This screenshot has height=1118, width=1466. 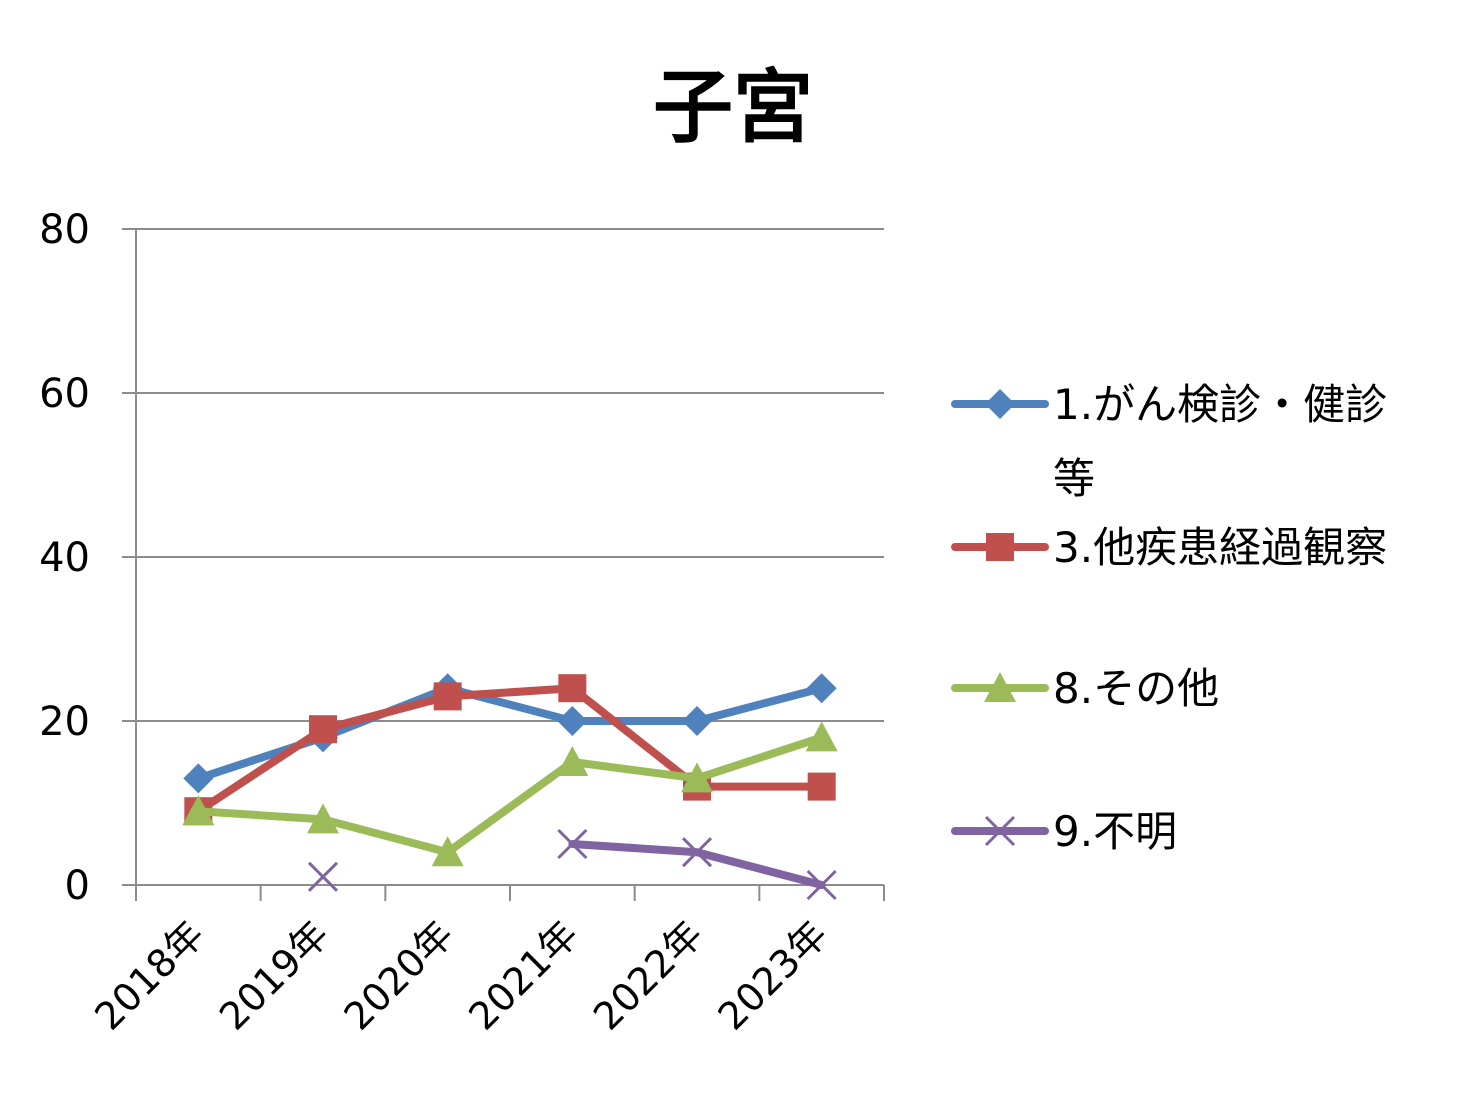 I want to click on x-tick-label: 2021年, so click(x=523, y=975).